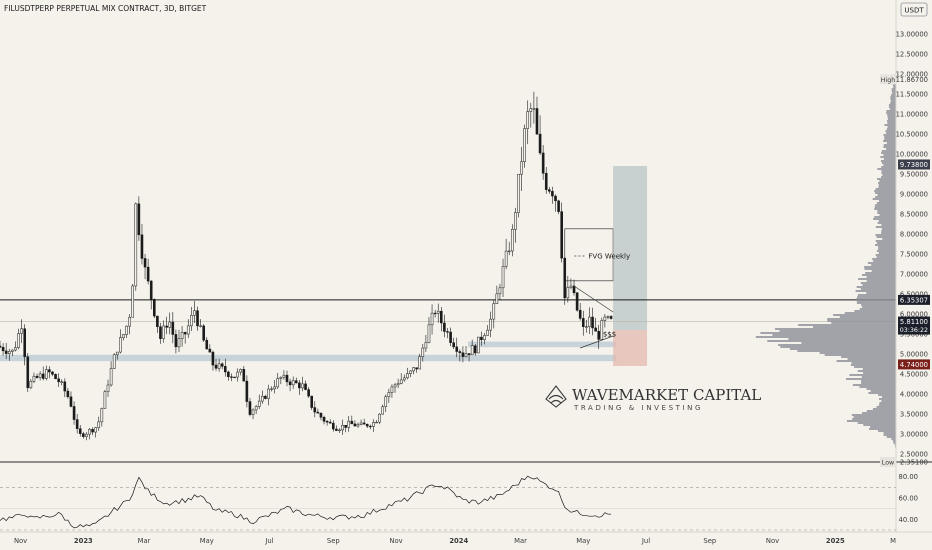 The width and height of the screenshot is (932, 550). Describe the element at coordinates (908, 477) in the screenshot. I see `rsi-tick: 80.00` at that location.